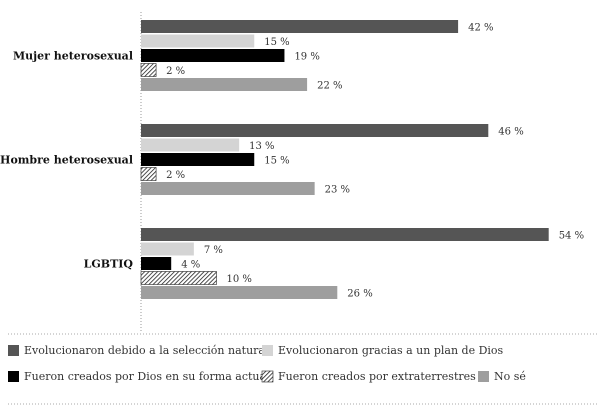 The height and width of the screenshot is (410, 600). I want to click on category-label: Hombre heterosexual, so click(66, 160).